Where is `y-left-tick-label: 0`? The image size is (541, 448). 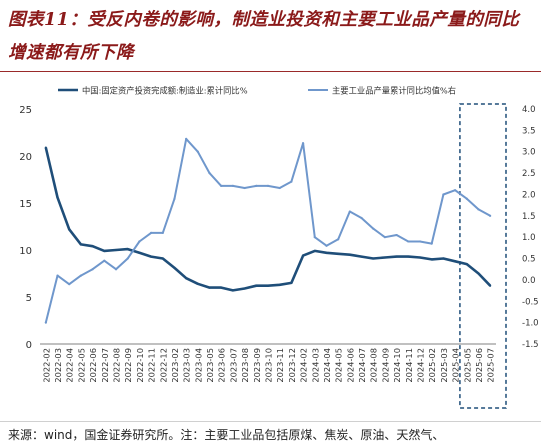 y-left-tick-label: 0 is located at coordinates (29, 345).